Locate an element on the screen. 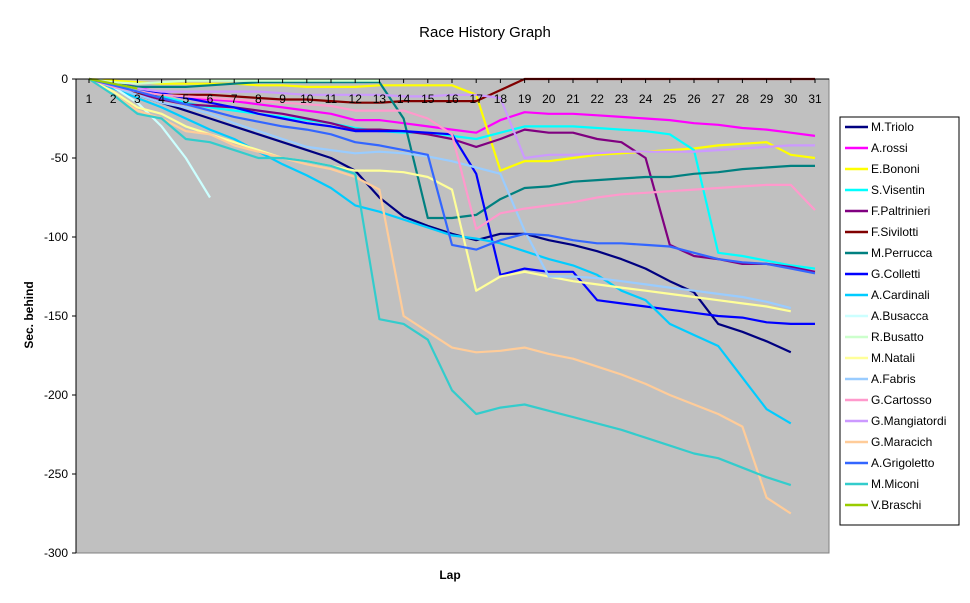 The width and height of the screenshot is (970, 603). y-tick-label: -250 is located at coordinates (56, 474).